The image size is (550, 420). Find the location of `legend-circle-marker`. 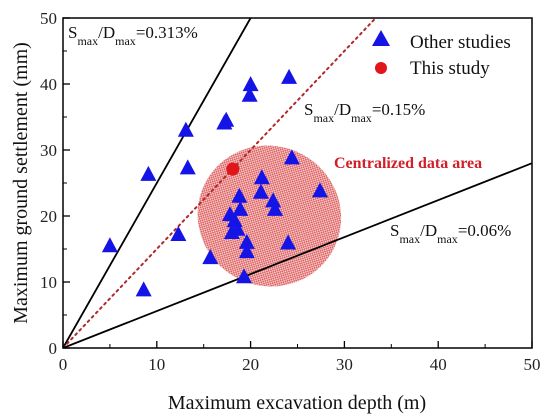

legend-circle-marker is located at coordinates (381, 68).